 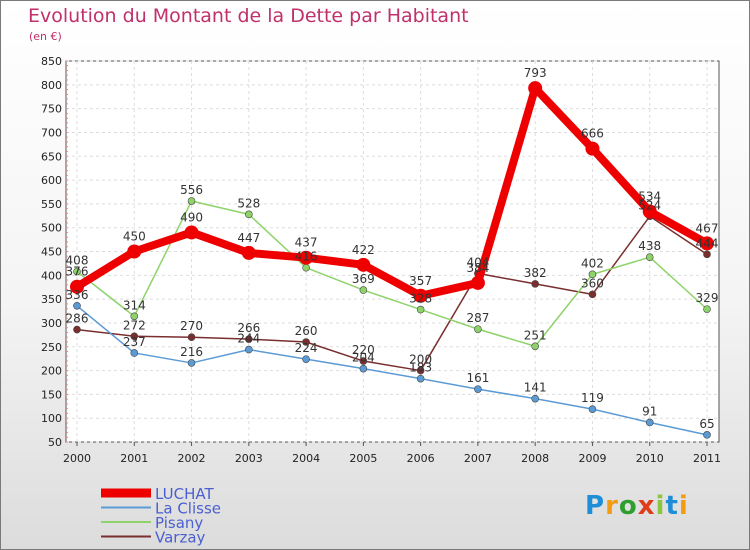 I want to click on data-label: 524, so click(x=649, y=205).